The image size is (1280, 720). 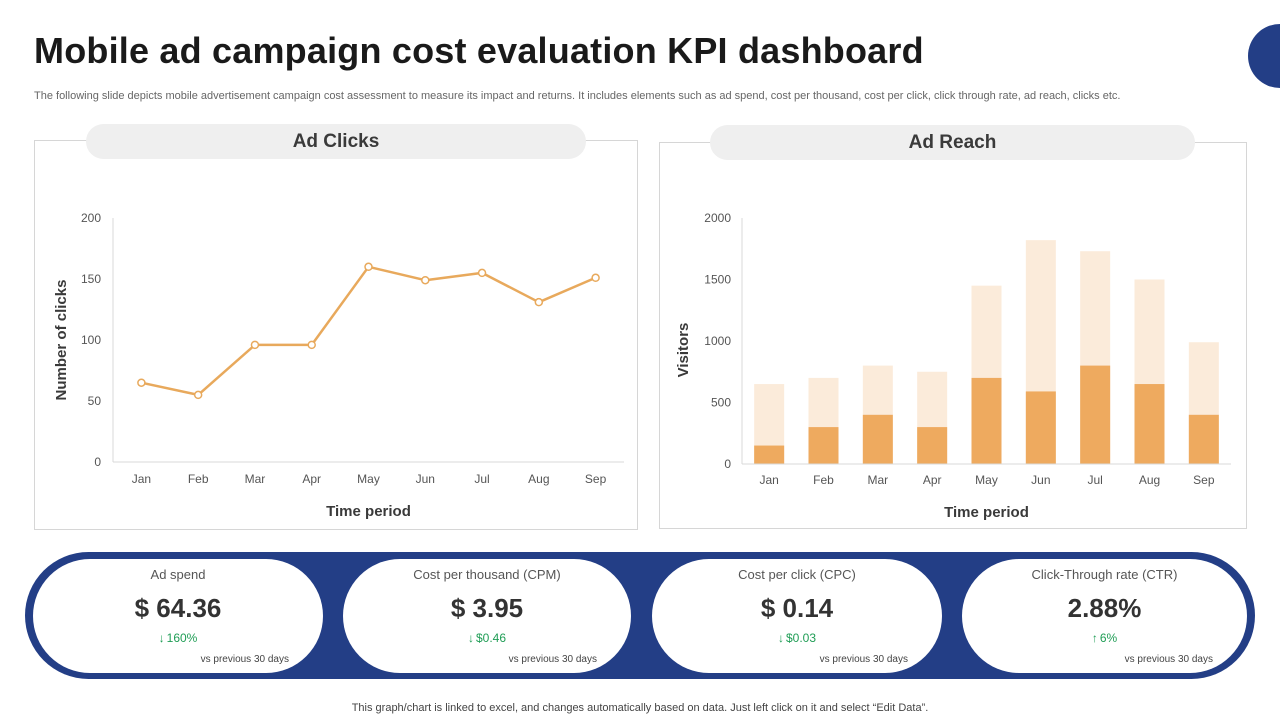 What do you see at coordinates (1104, 574) in the screenshot?
I see `kpi-label: Click-Through rate (CTR)` at bounding box center [1104, 574].